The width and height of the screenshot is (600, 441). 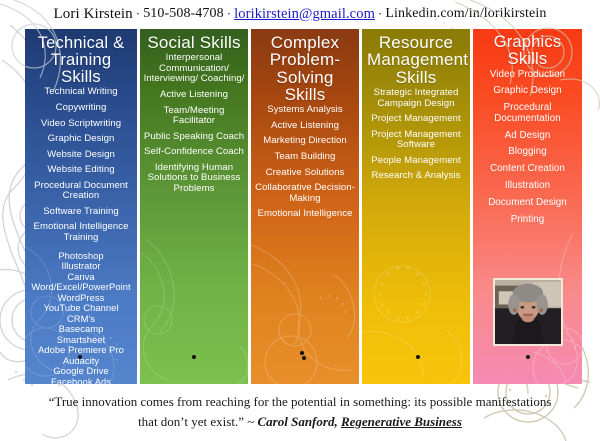 What do you see at coordinates (81, 108) in the screenshot?
I see `list-item: Copywriting` at bounding box center [81, 108].